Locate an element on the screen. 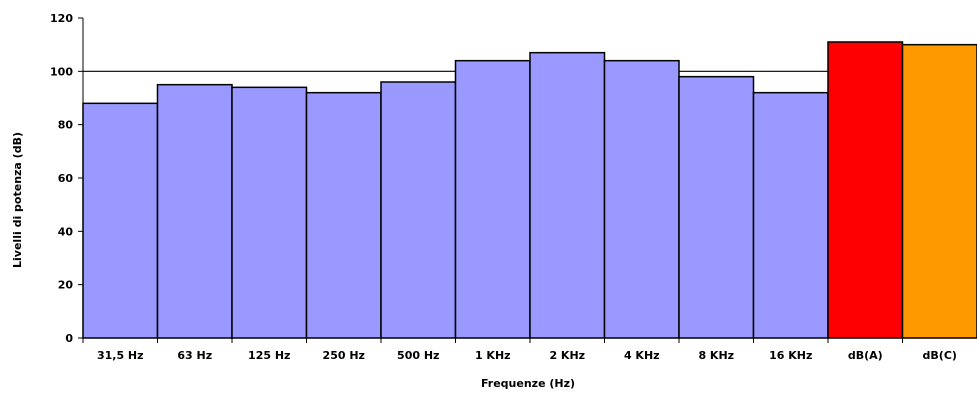 This screenshot has width=977, height=400. y-tick-label: 60 is located at coordinates (66, 178).